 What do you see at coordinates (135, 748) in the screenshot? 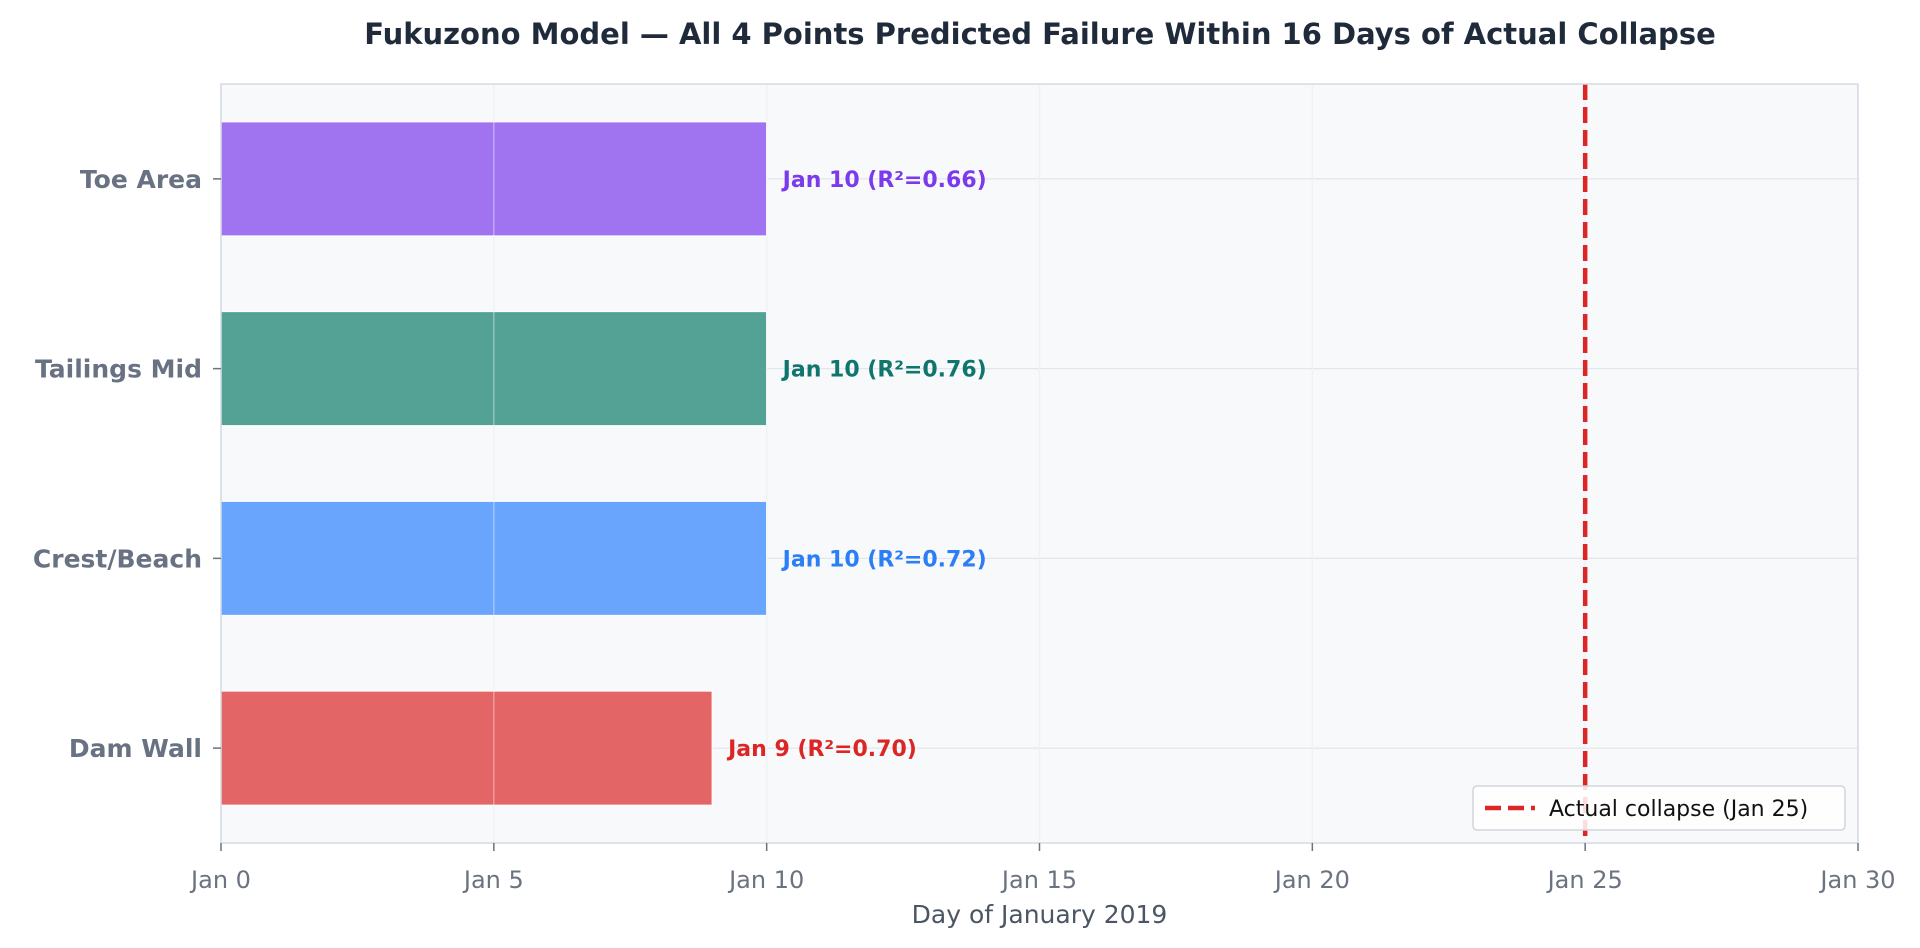
I see `category-label: Dam Wall` at bounding box center [135, 748].